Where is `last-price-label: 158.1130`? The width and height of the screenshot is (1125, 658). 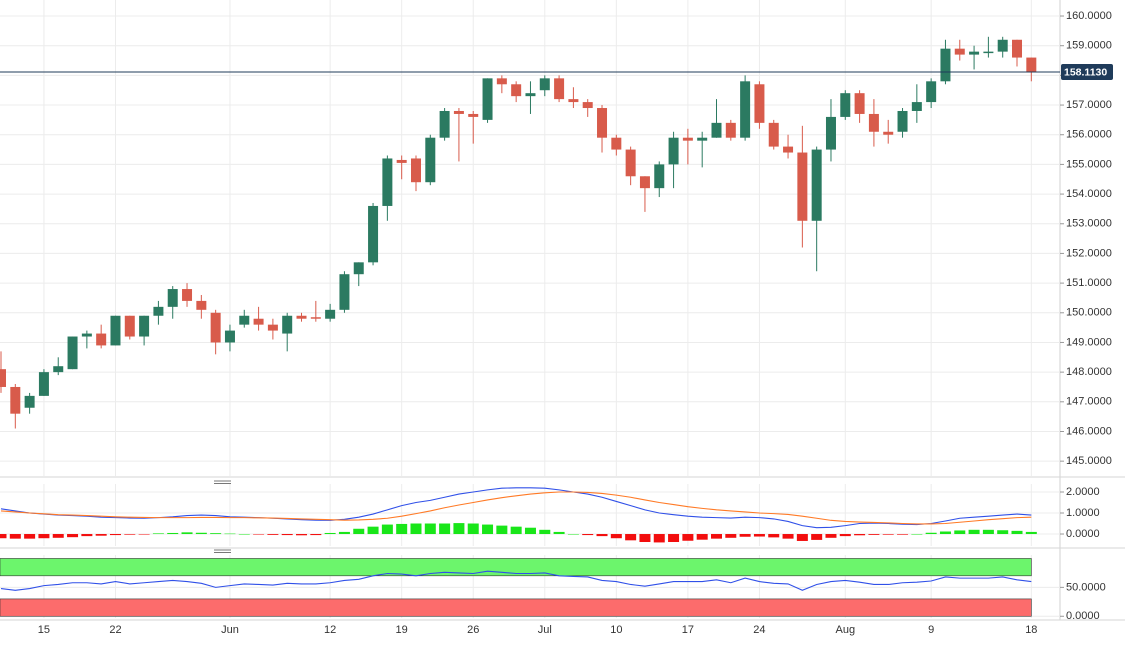
last-price-label: 158.1130 is located at coordinates (1085, 72).